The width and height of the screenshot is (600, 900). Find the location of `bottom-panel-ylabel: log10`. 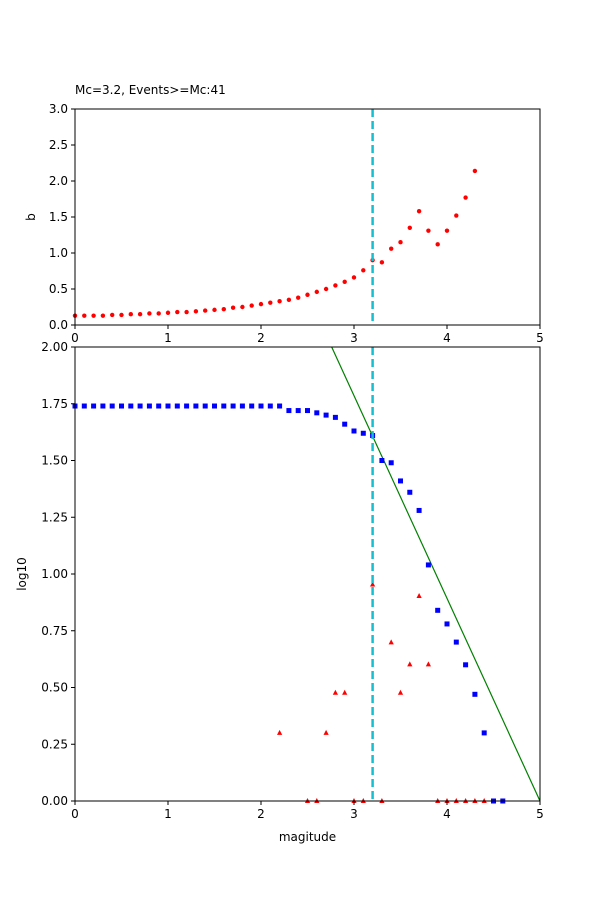

bottom-panel-ylabel: log10 is located at coordinates (22, 574).